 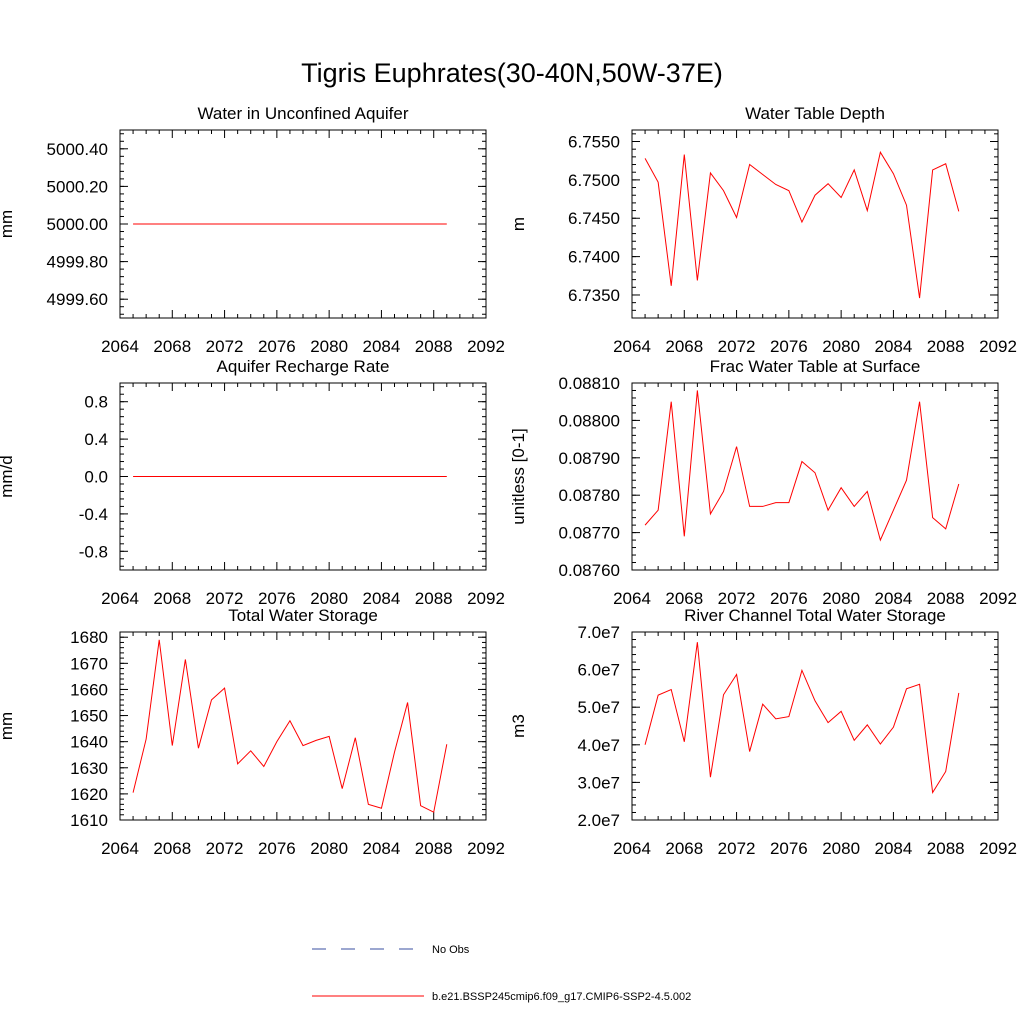 I want to click on y-tick-label: 0.8, so click(x=96, y=402).